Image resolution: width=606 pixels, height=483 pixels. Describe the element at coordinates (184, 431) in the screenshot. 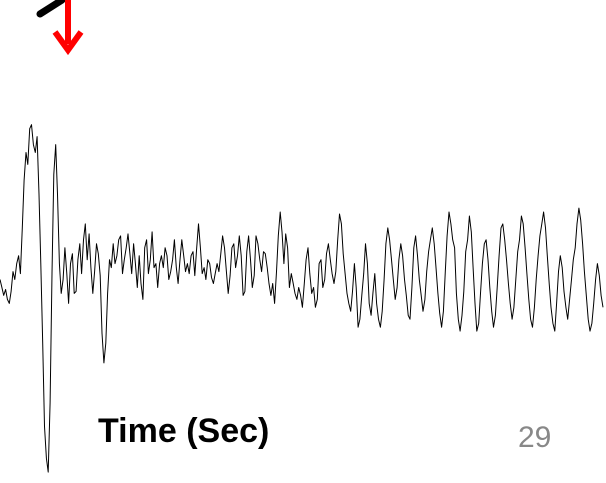

I see `x-axis-label: Time (Sec)` at that location.